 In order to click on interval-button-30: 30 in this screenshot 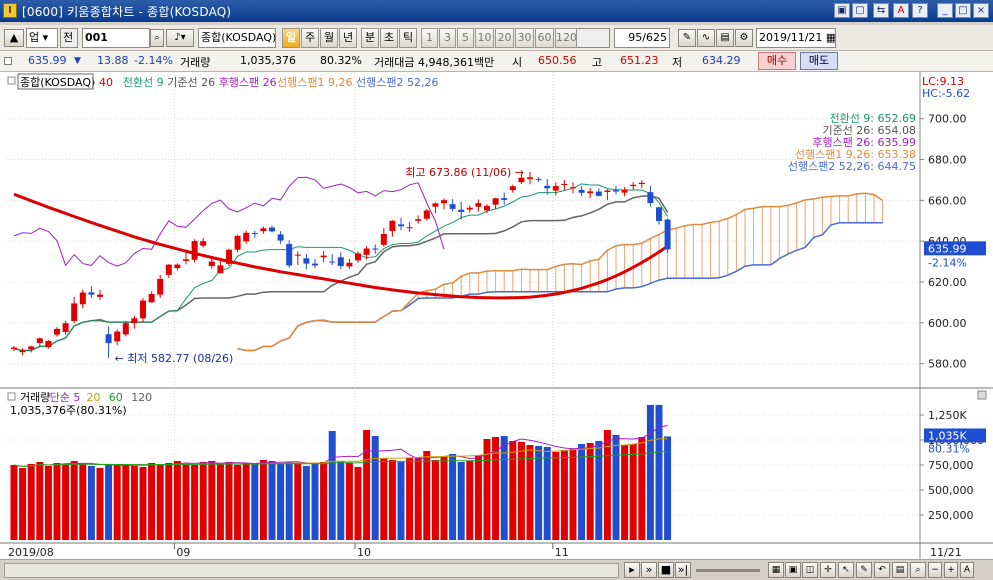, I will do `click(524, 38)`.